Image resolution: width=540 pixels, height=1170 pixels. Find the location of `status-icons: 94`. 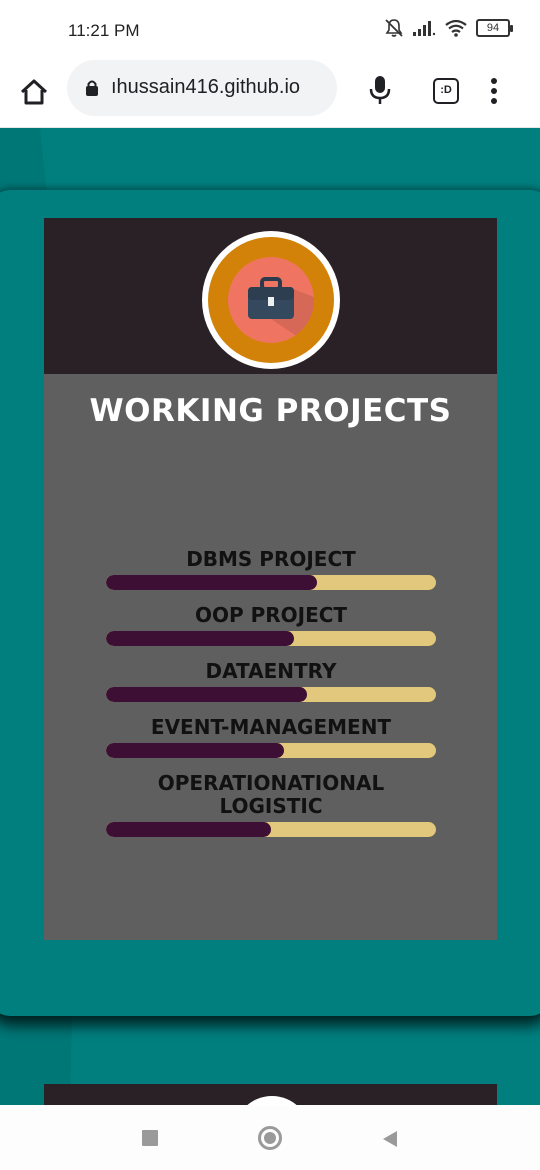

status-icons: 94 is located at coordinates (448, 28).